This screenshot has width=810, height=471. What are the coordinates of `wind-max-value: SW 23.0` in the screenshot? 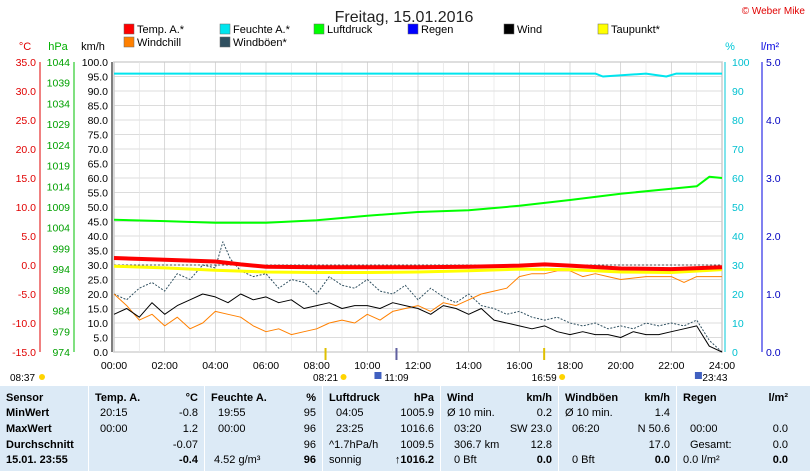 It's located at (530, 429).